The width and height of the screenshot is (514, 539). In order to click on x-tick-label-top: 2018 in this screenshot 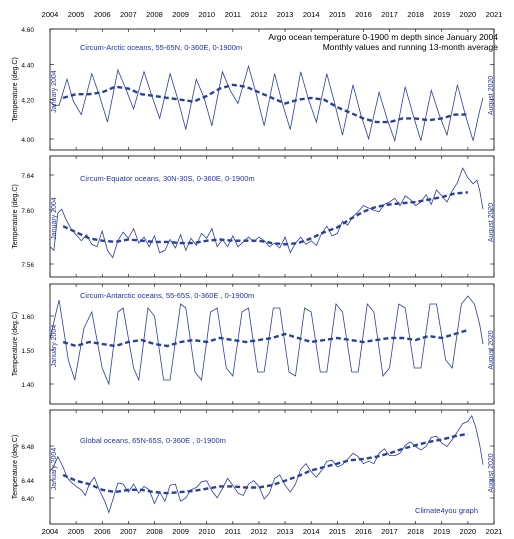, I will do `click(415, 14)`.